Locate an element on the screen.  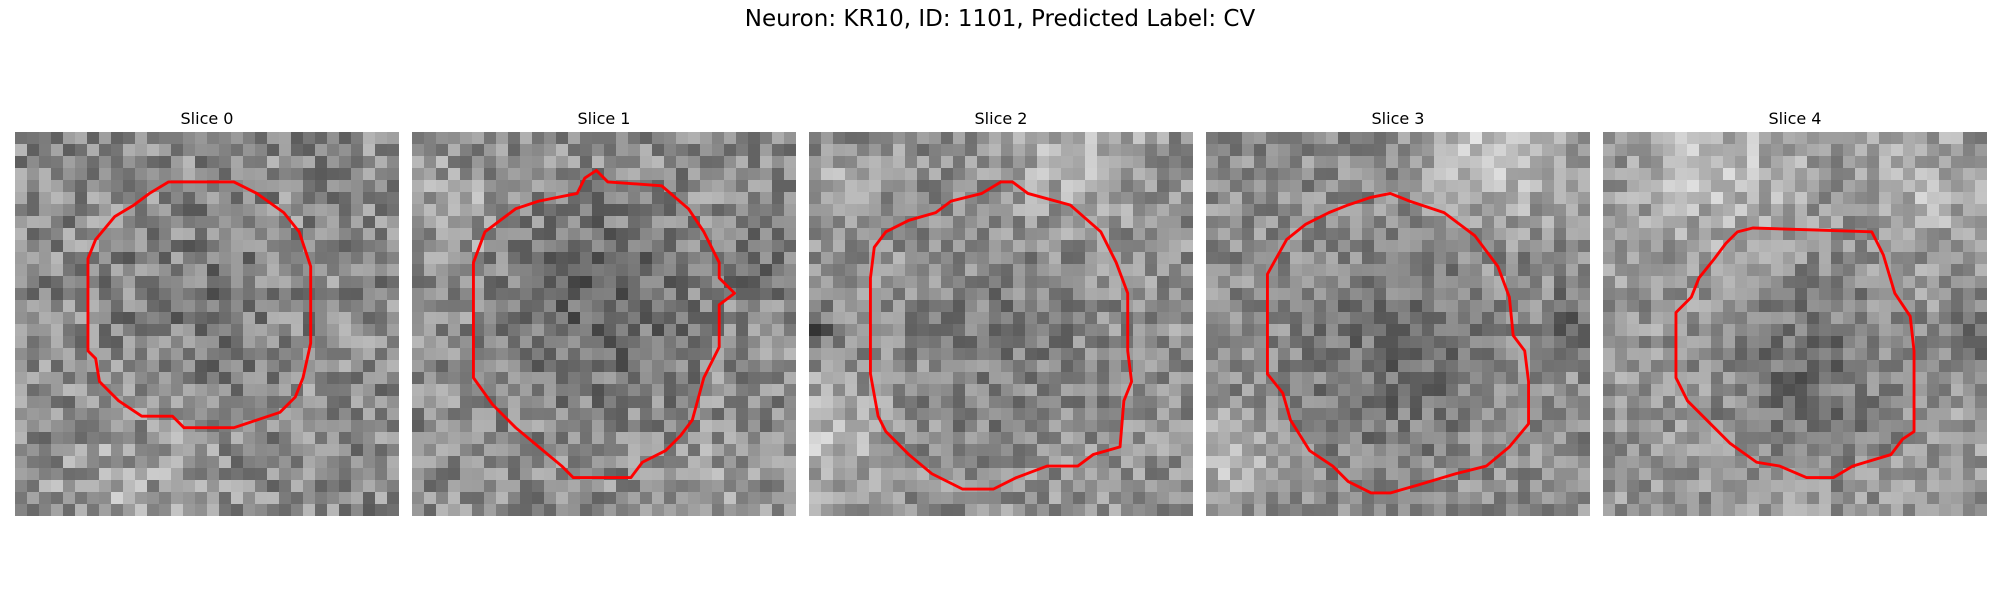
slice-panel-2: Slice 2 is located at coordinates (1001, 311).